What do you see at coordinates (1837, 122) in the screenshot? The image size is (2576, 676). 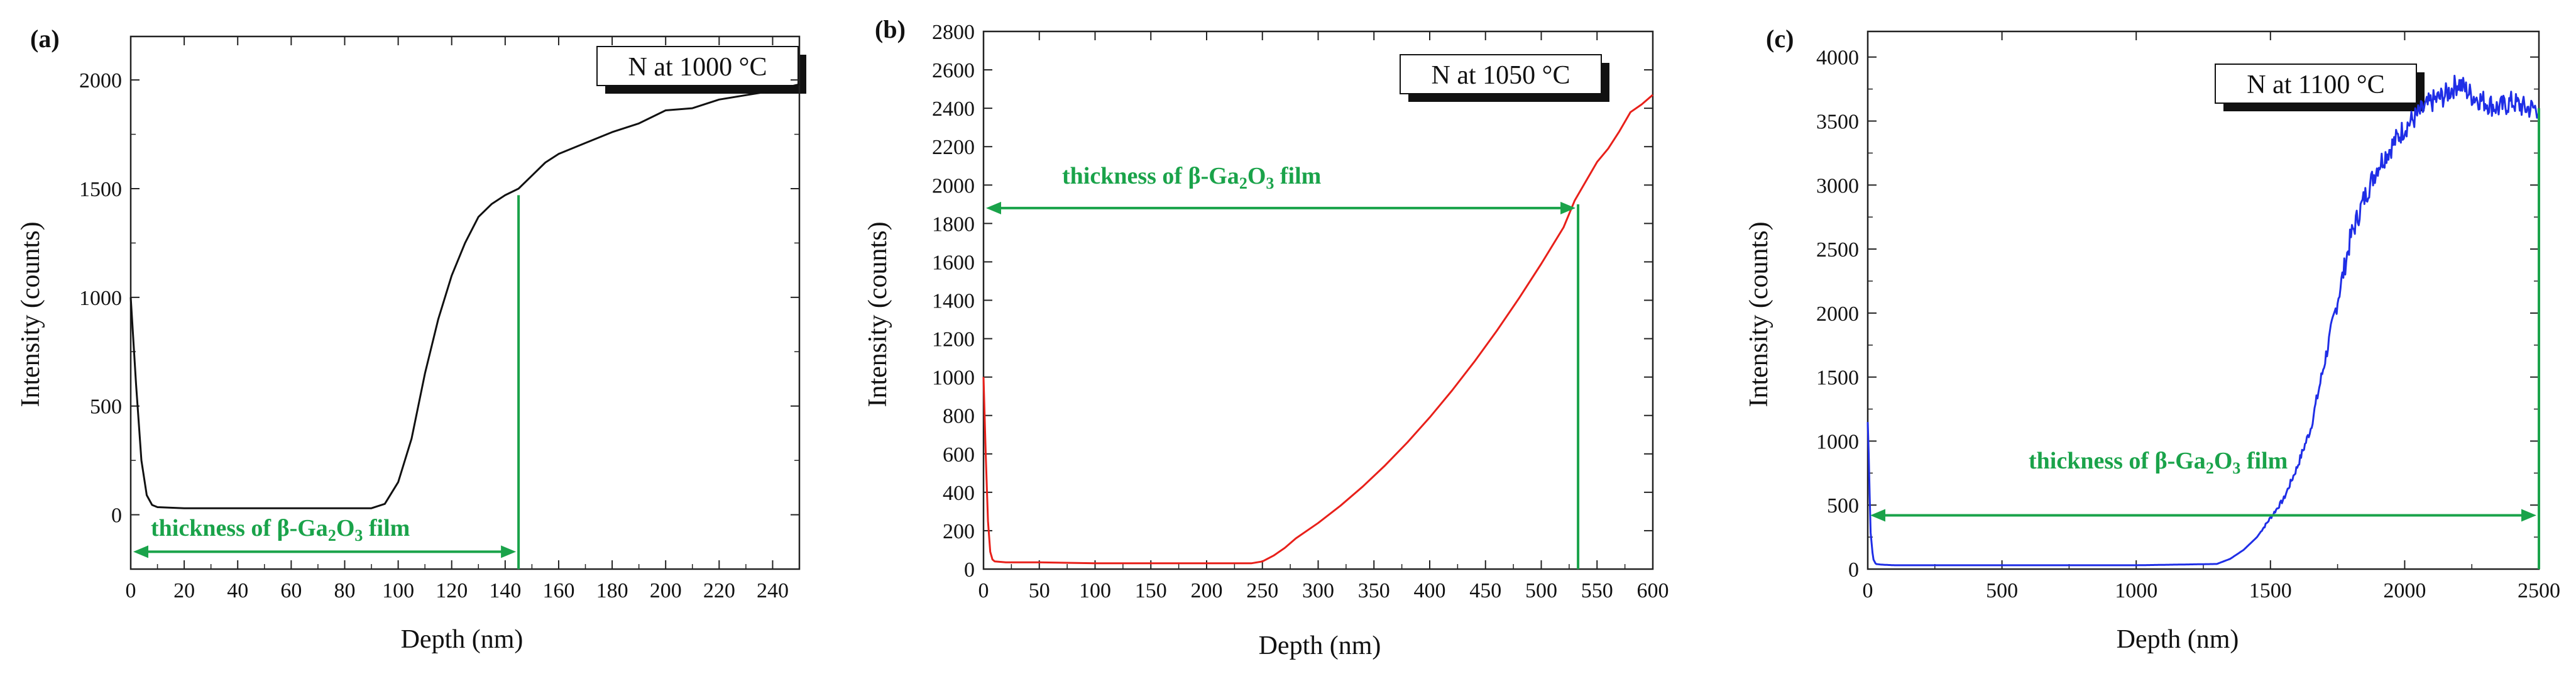 I see `y-tick-label: 3500` at bounding box center [1837, 122].